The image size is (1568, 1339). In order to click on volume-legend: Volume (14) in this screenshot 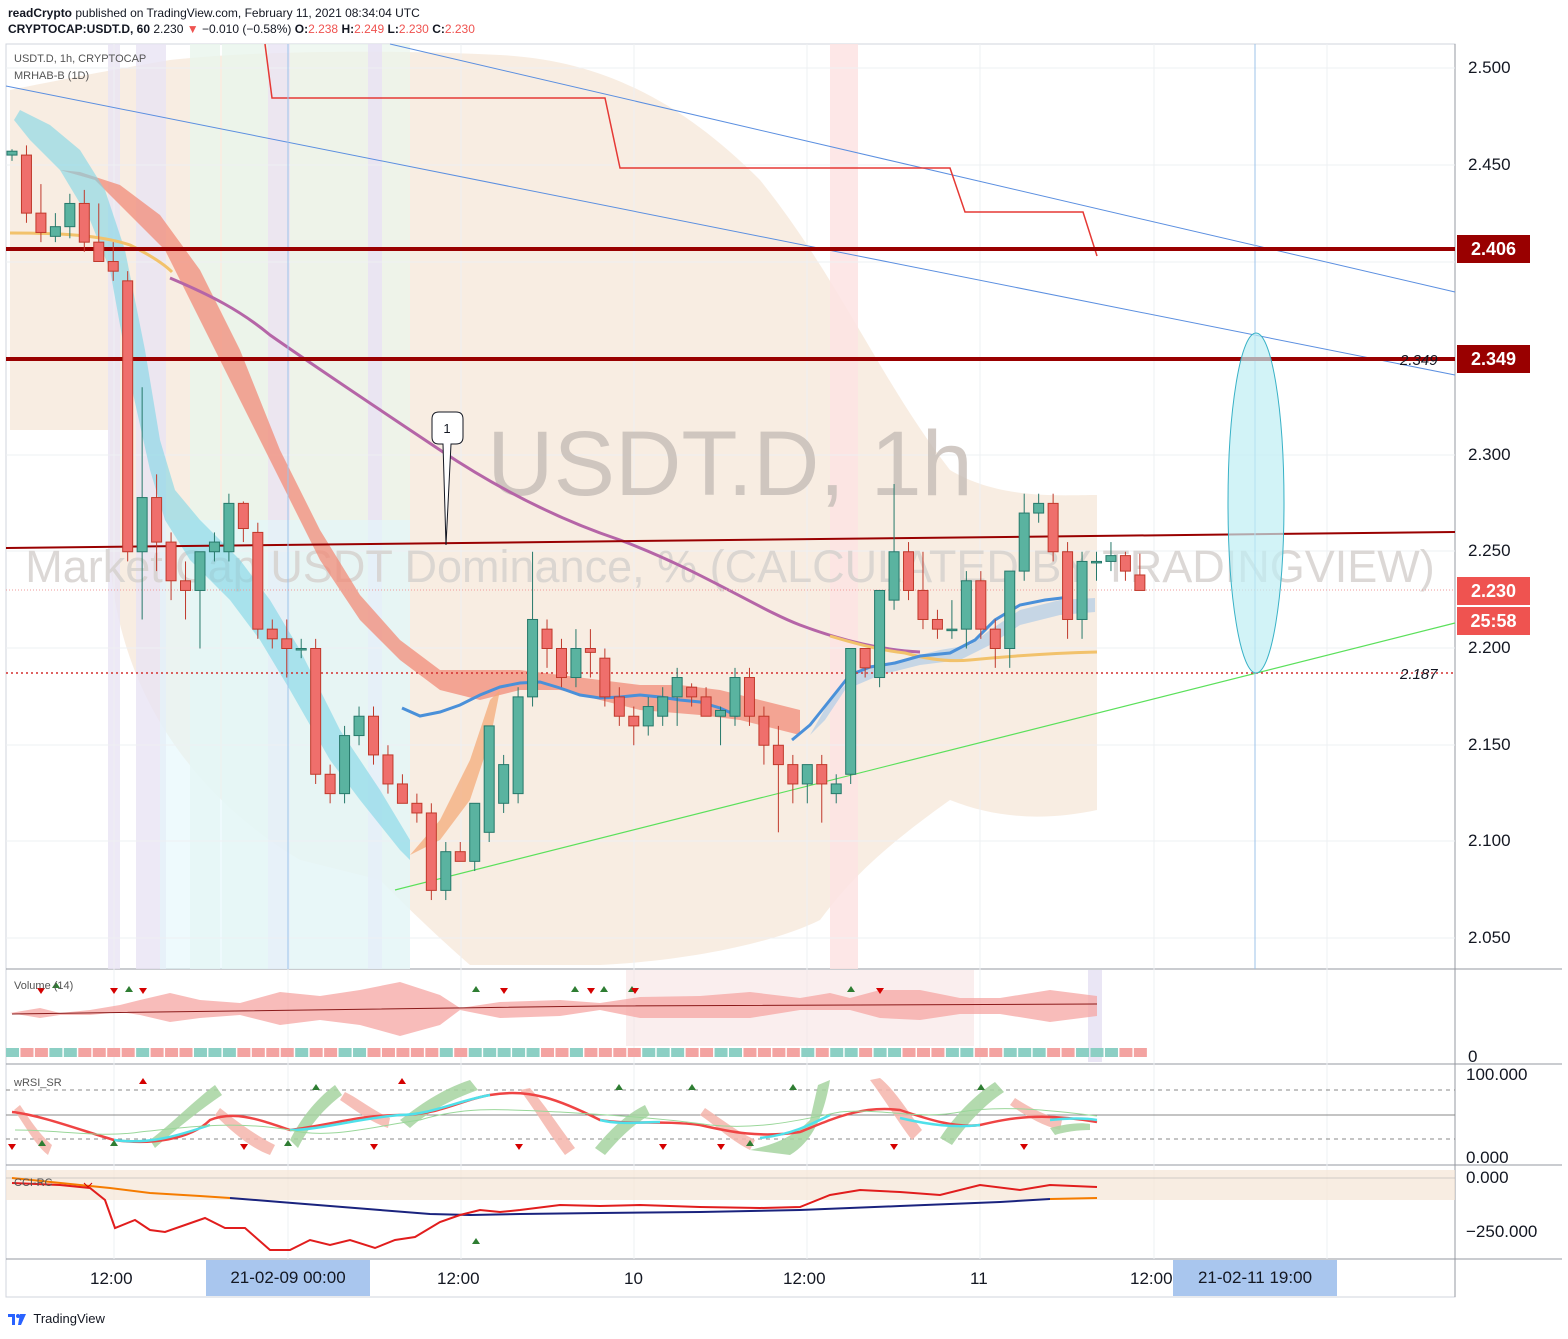, I will do `click(44, 986)`.